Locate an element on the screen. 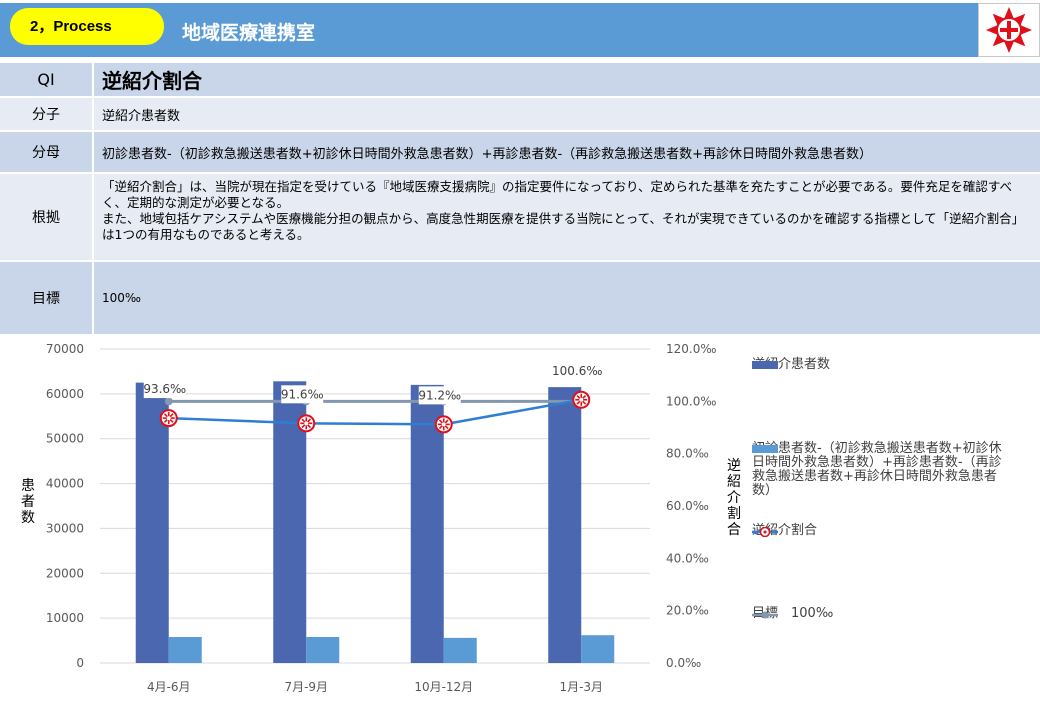  y-left-tick-label: 30000 is located at coordinates (65, 528).